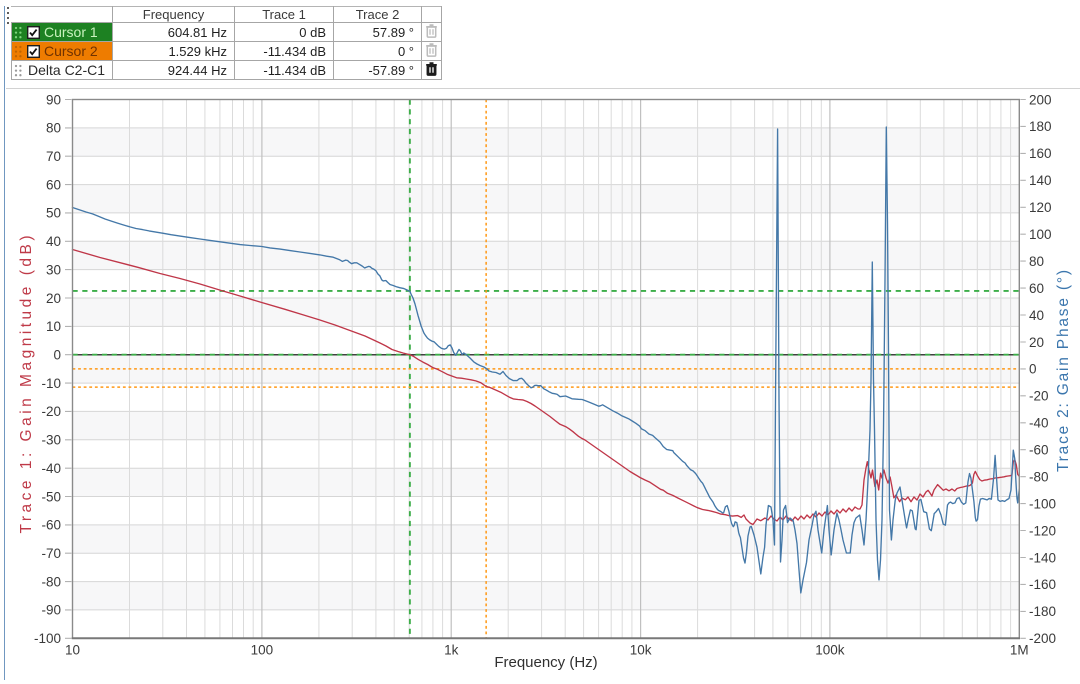 The height and width of the screenshot is (684, 1080). What do you see at coordinates (1042, 530) in the screenshot?
I see `svg-text: -120` at bounding box center [1042, 530].